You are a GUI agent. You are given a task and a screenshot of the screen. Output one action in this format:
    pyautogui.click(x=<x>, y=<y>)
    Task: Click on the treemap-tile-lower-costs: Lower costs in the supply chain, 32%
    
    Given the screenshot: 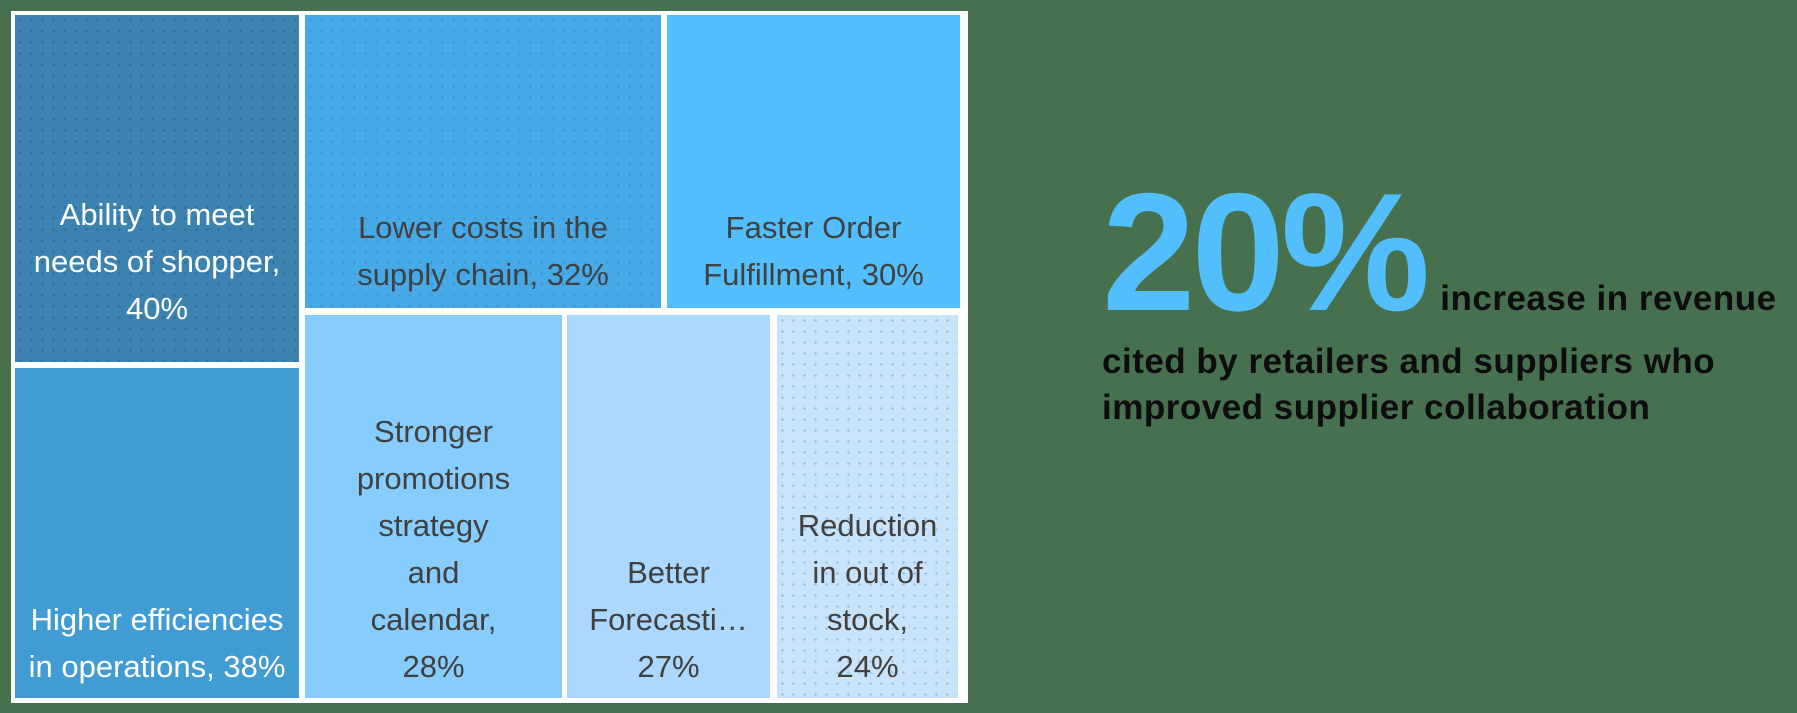 What is the action you would take?
    pyautogui.click(x=483, y=161)
    